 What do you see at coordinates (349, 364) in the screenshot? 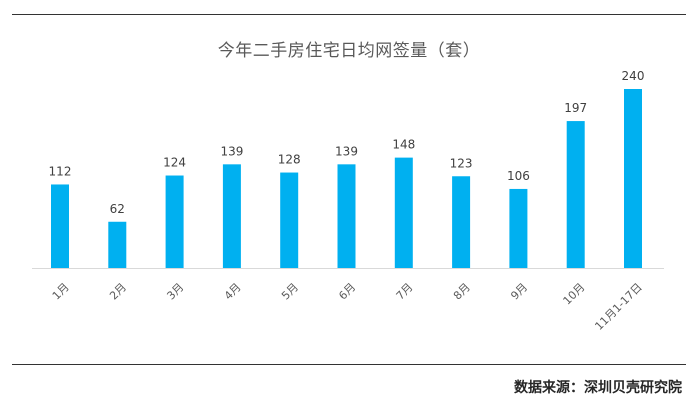
I see `bottom-rule` at bounding box center [349, 364].